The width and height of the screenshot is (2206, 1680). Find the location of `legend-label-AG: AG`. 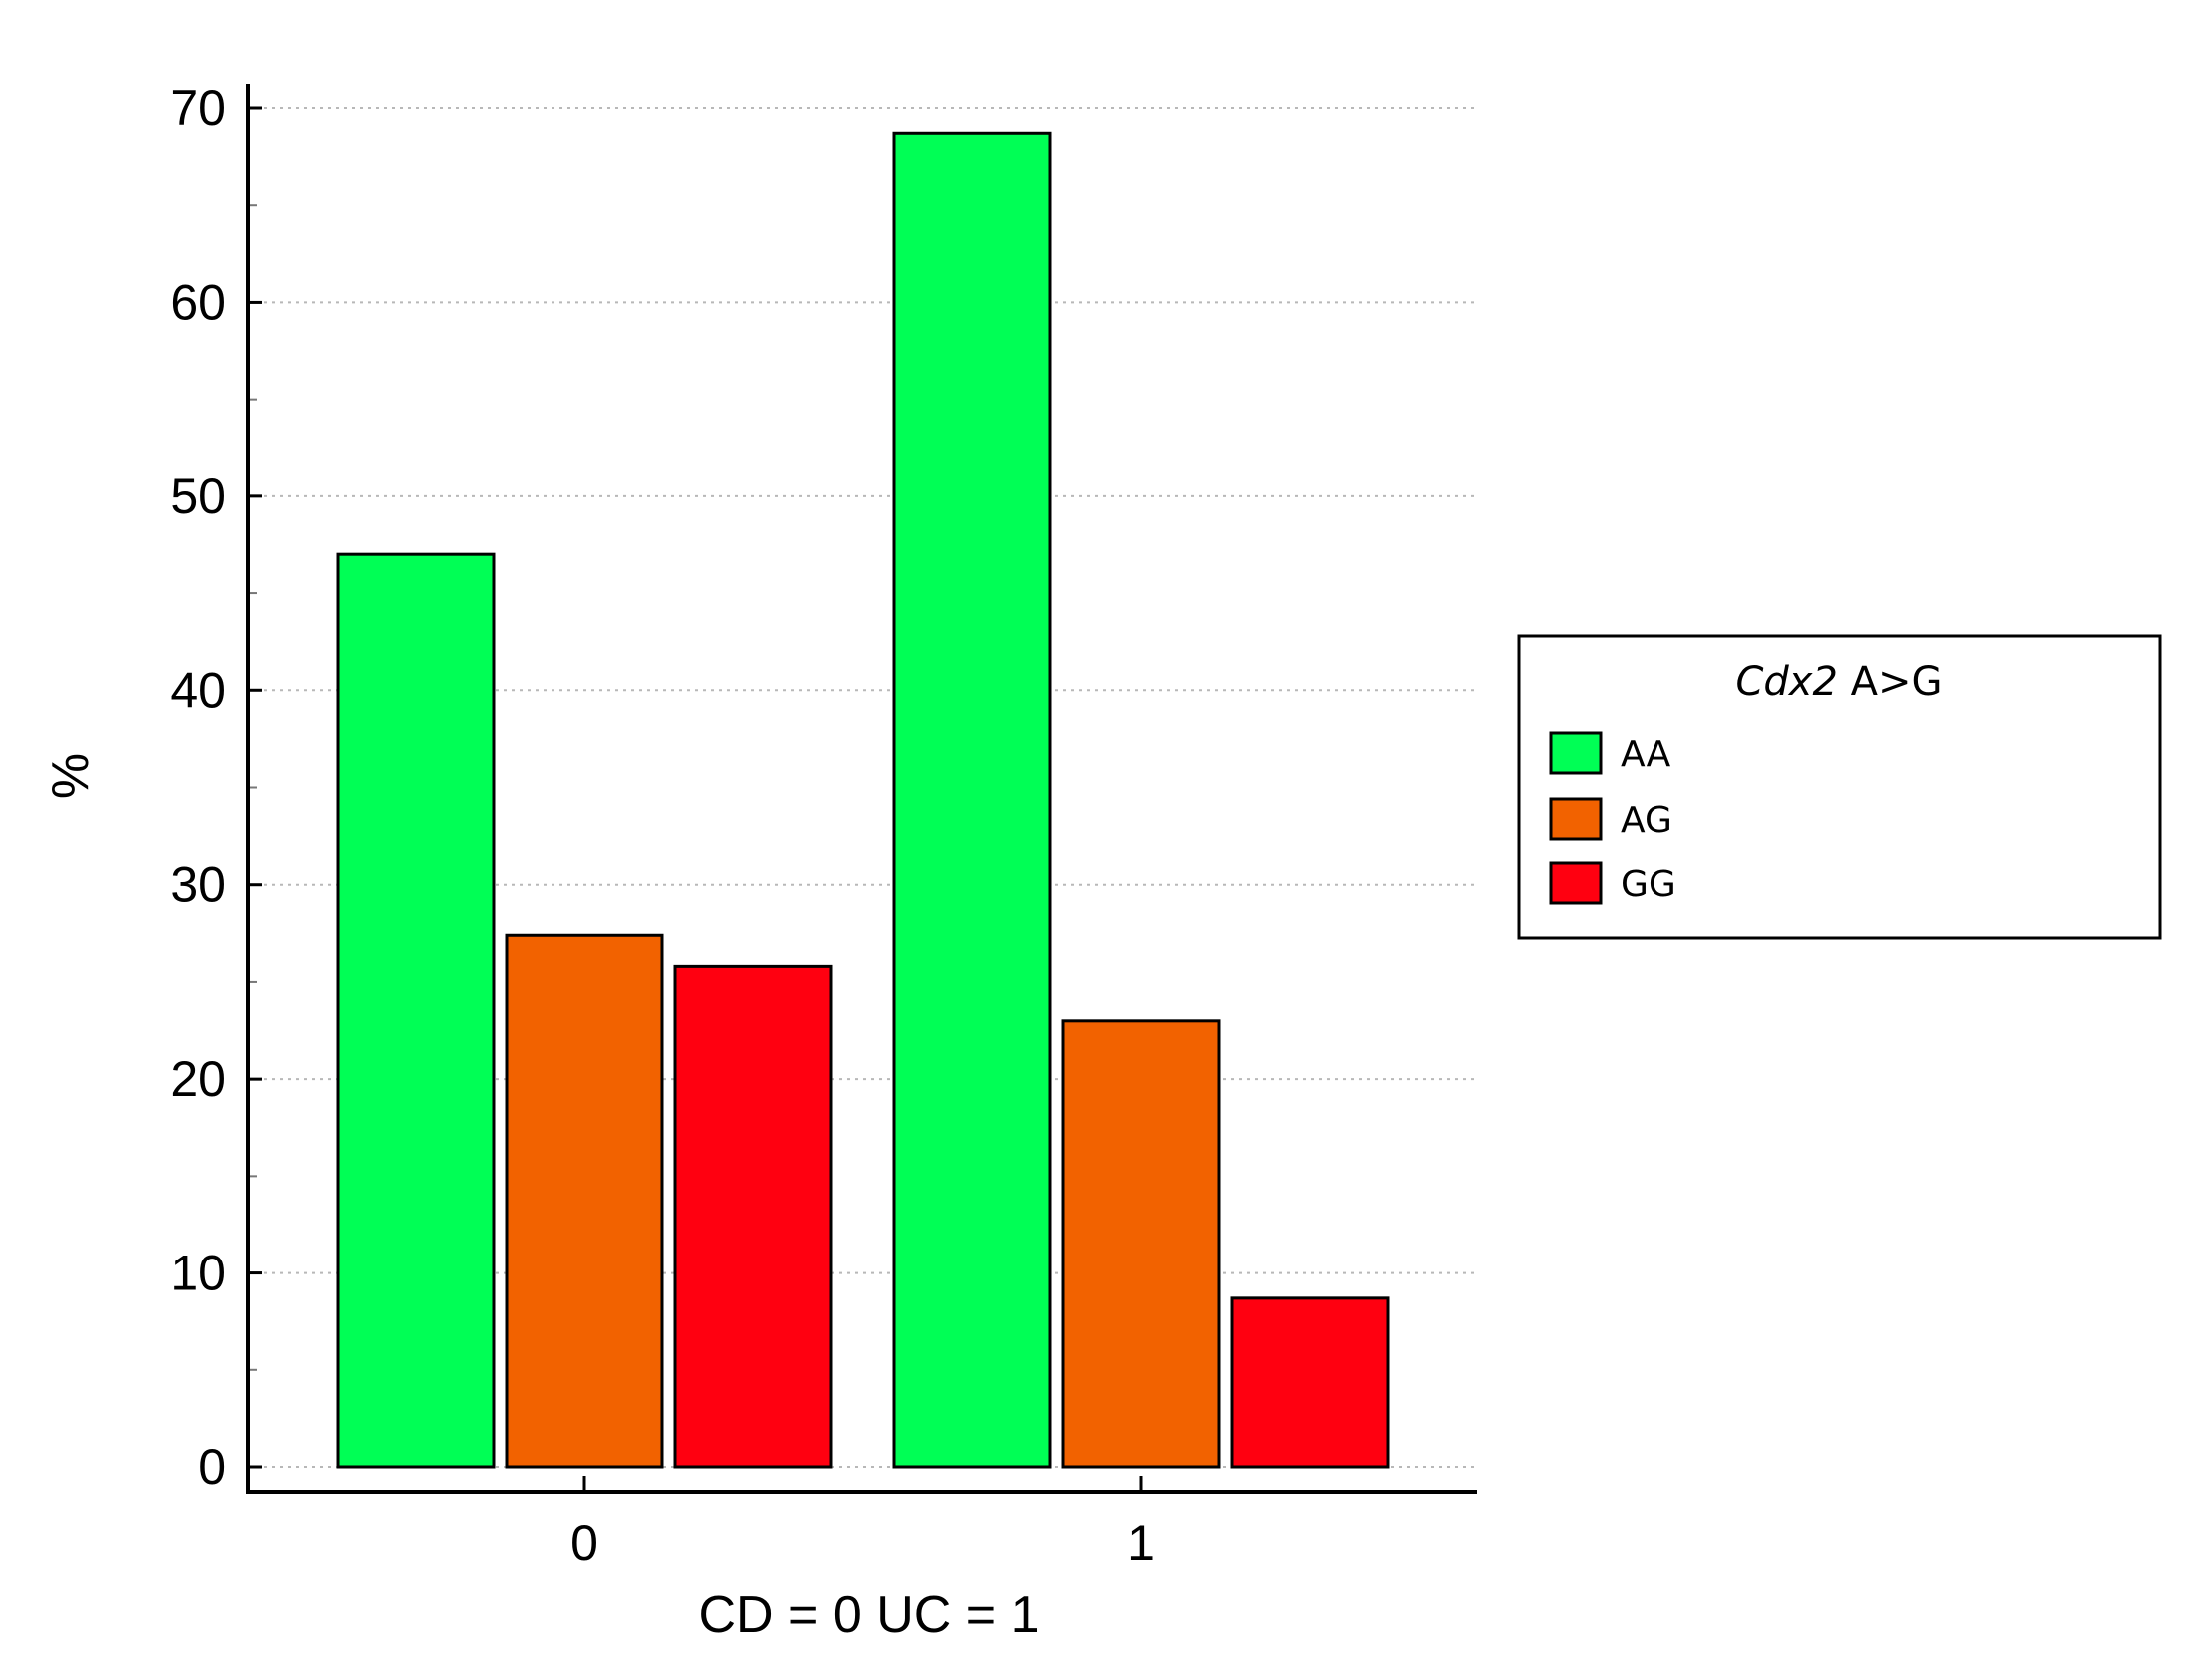

legend-label-AG: AG is located at coordinates (1646, 820).